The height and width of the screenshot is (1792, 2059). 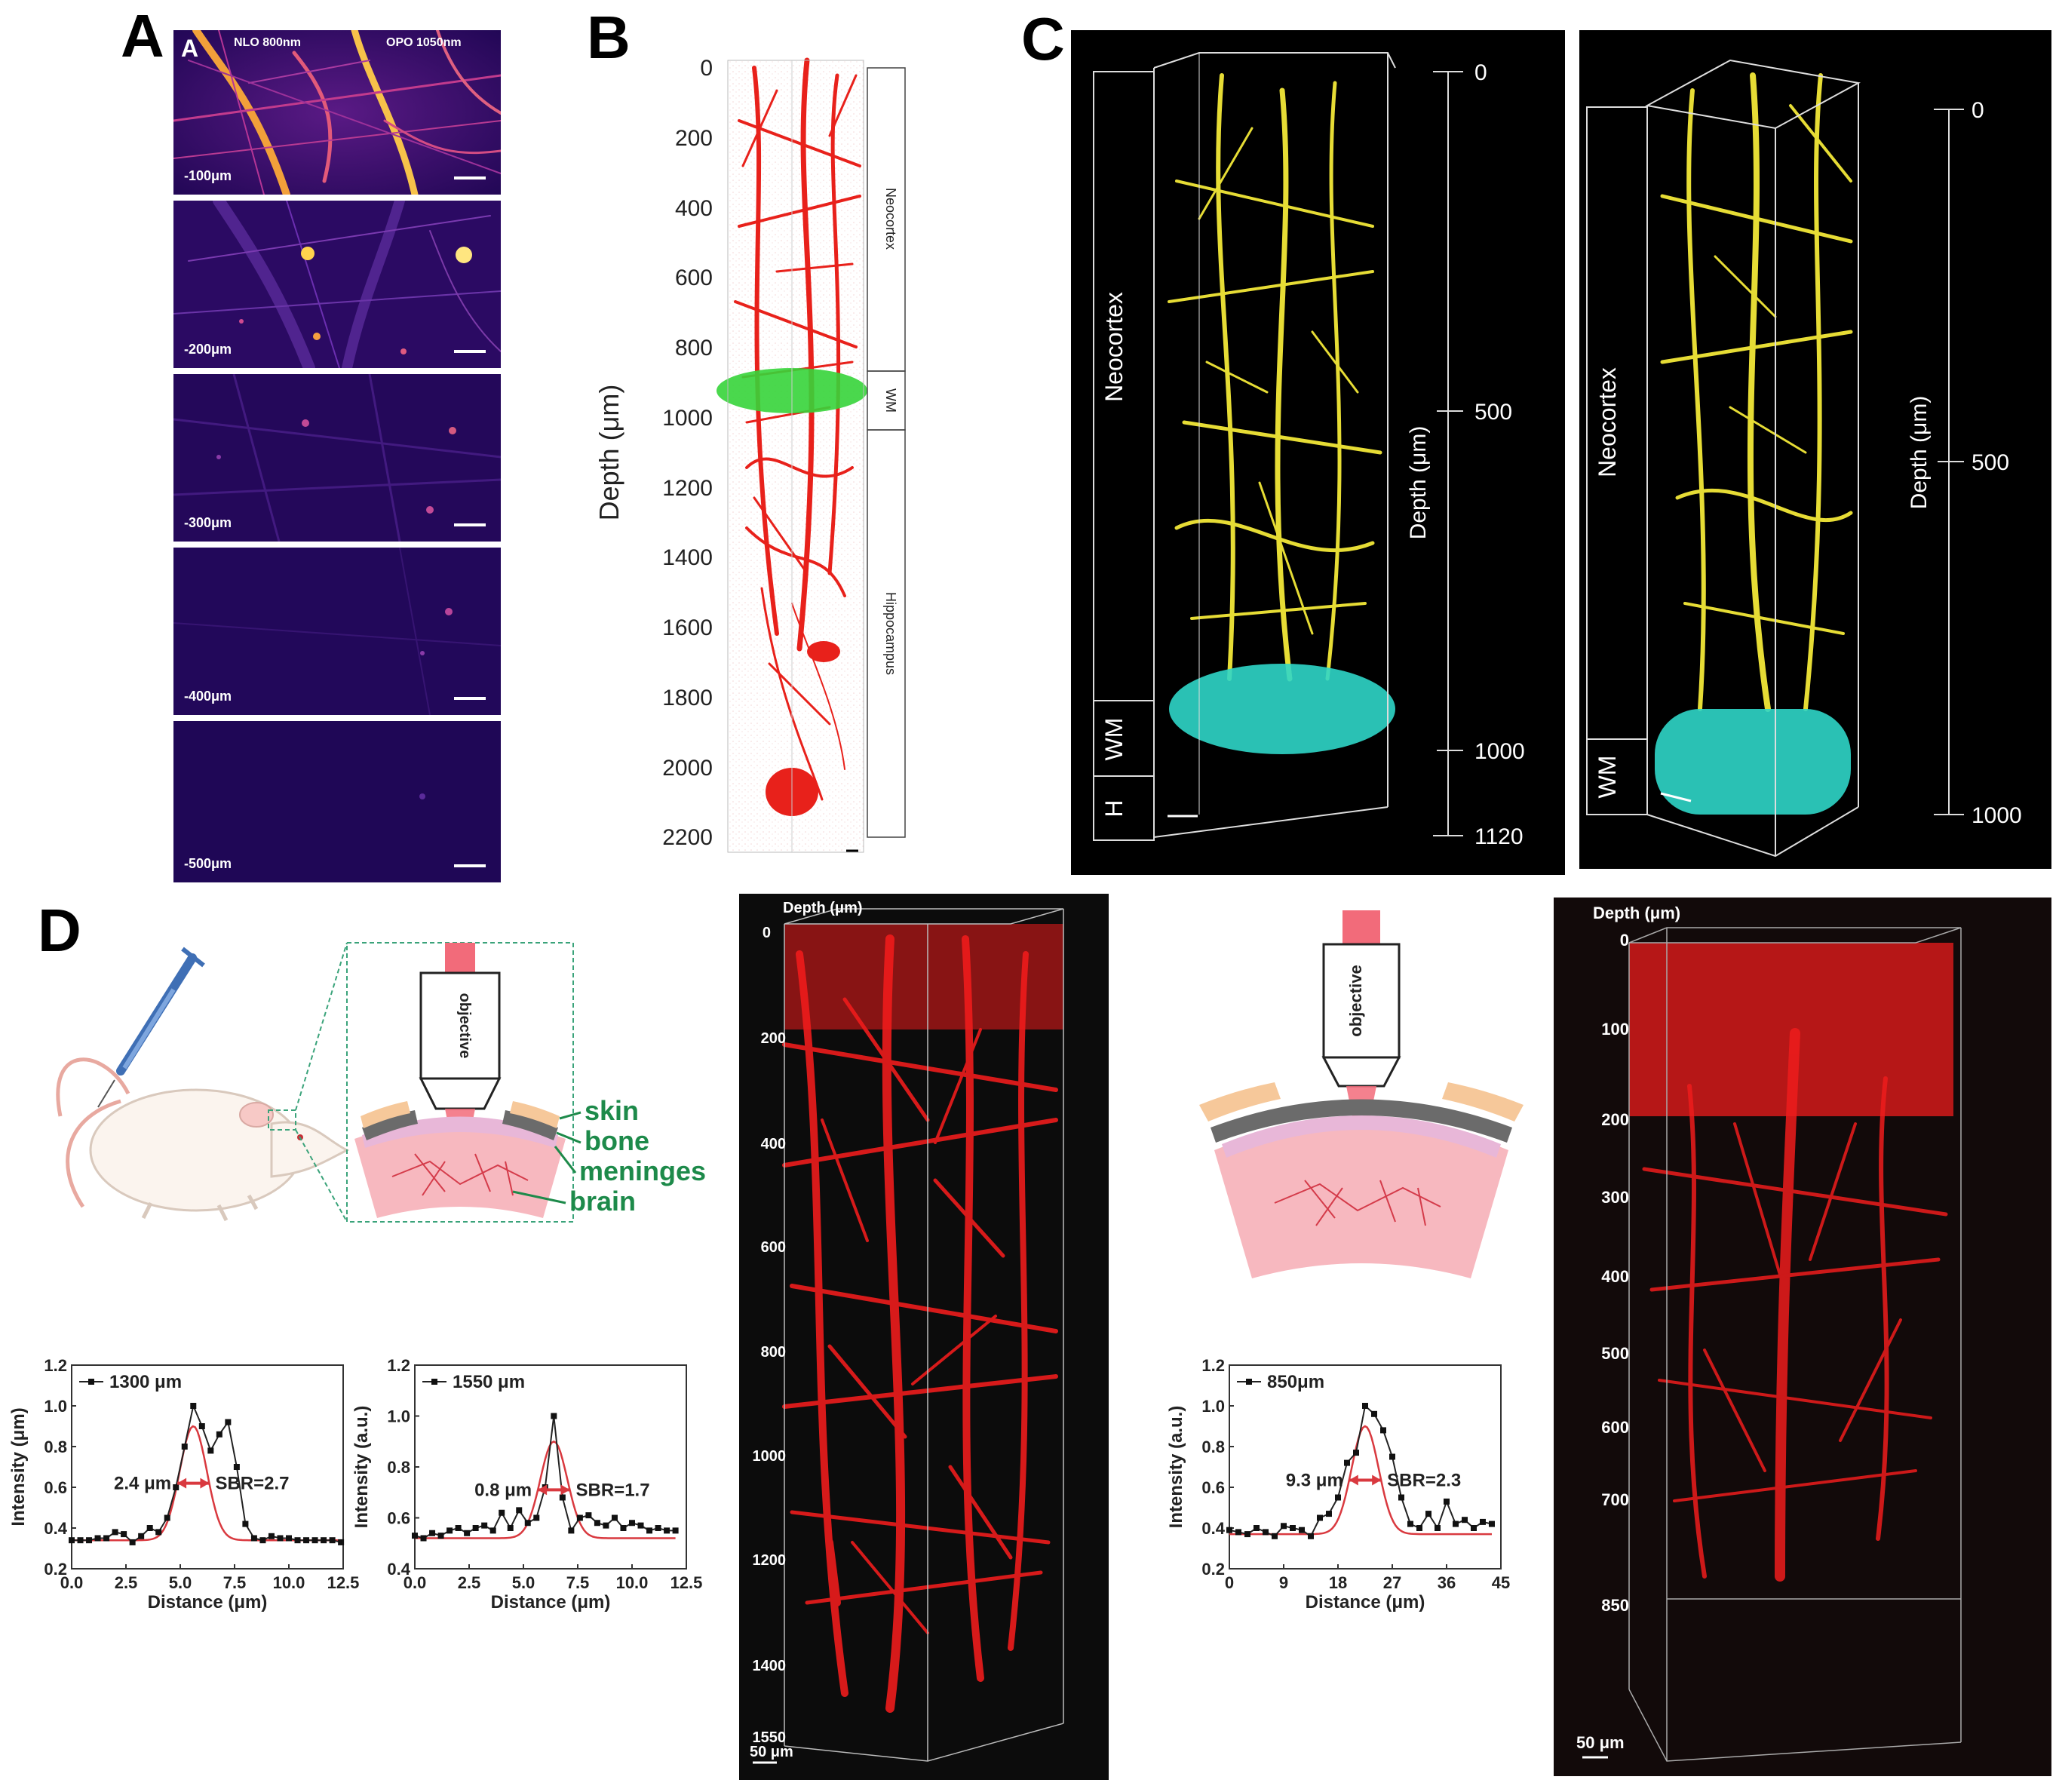 I want to click on depth-tick: 1800, so click(x=687, y=698).